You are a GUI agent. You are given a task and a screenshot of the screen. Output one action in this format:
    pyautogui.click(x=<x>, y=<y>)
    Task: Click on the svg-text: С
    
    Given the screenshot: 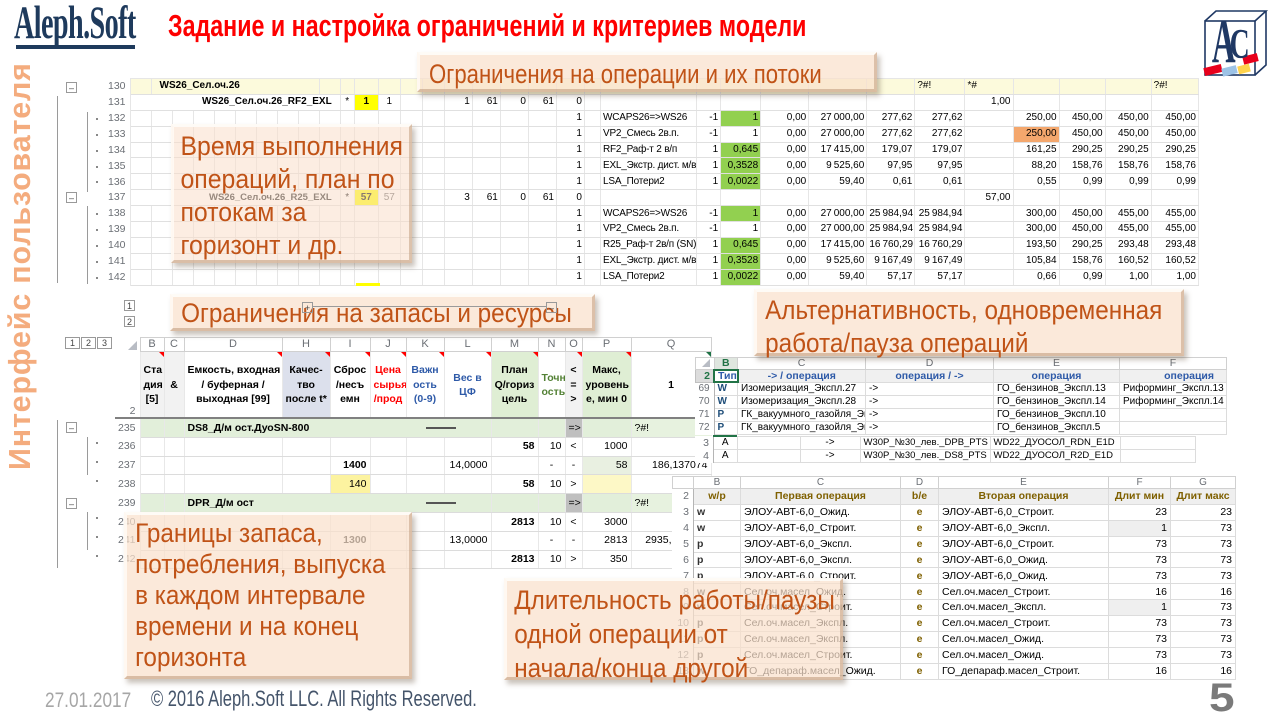 What is the action you would take?
    pyautogui.click(x=1240, y=43)
    